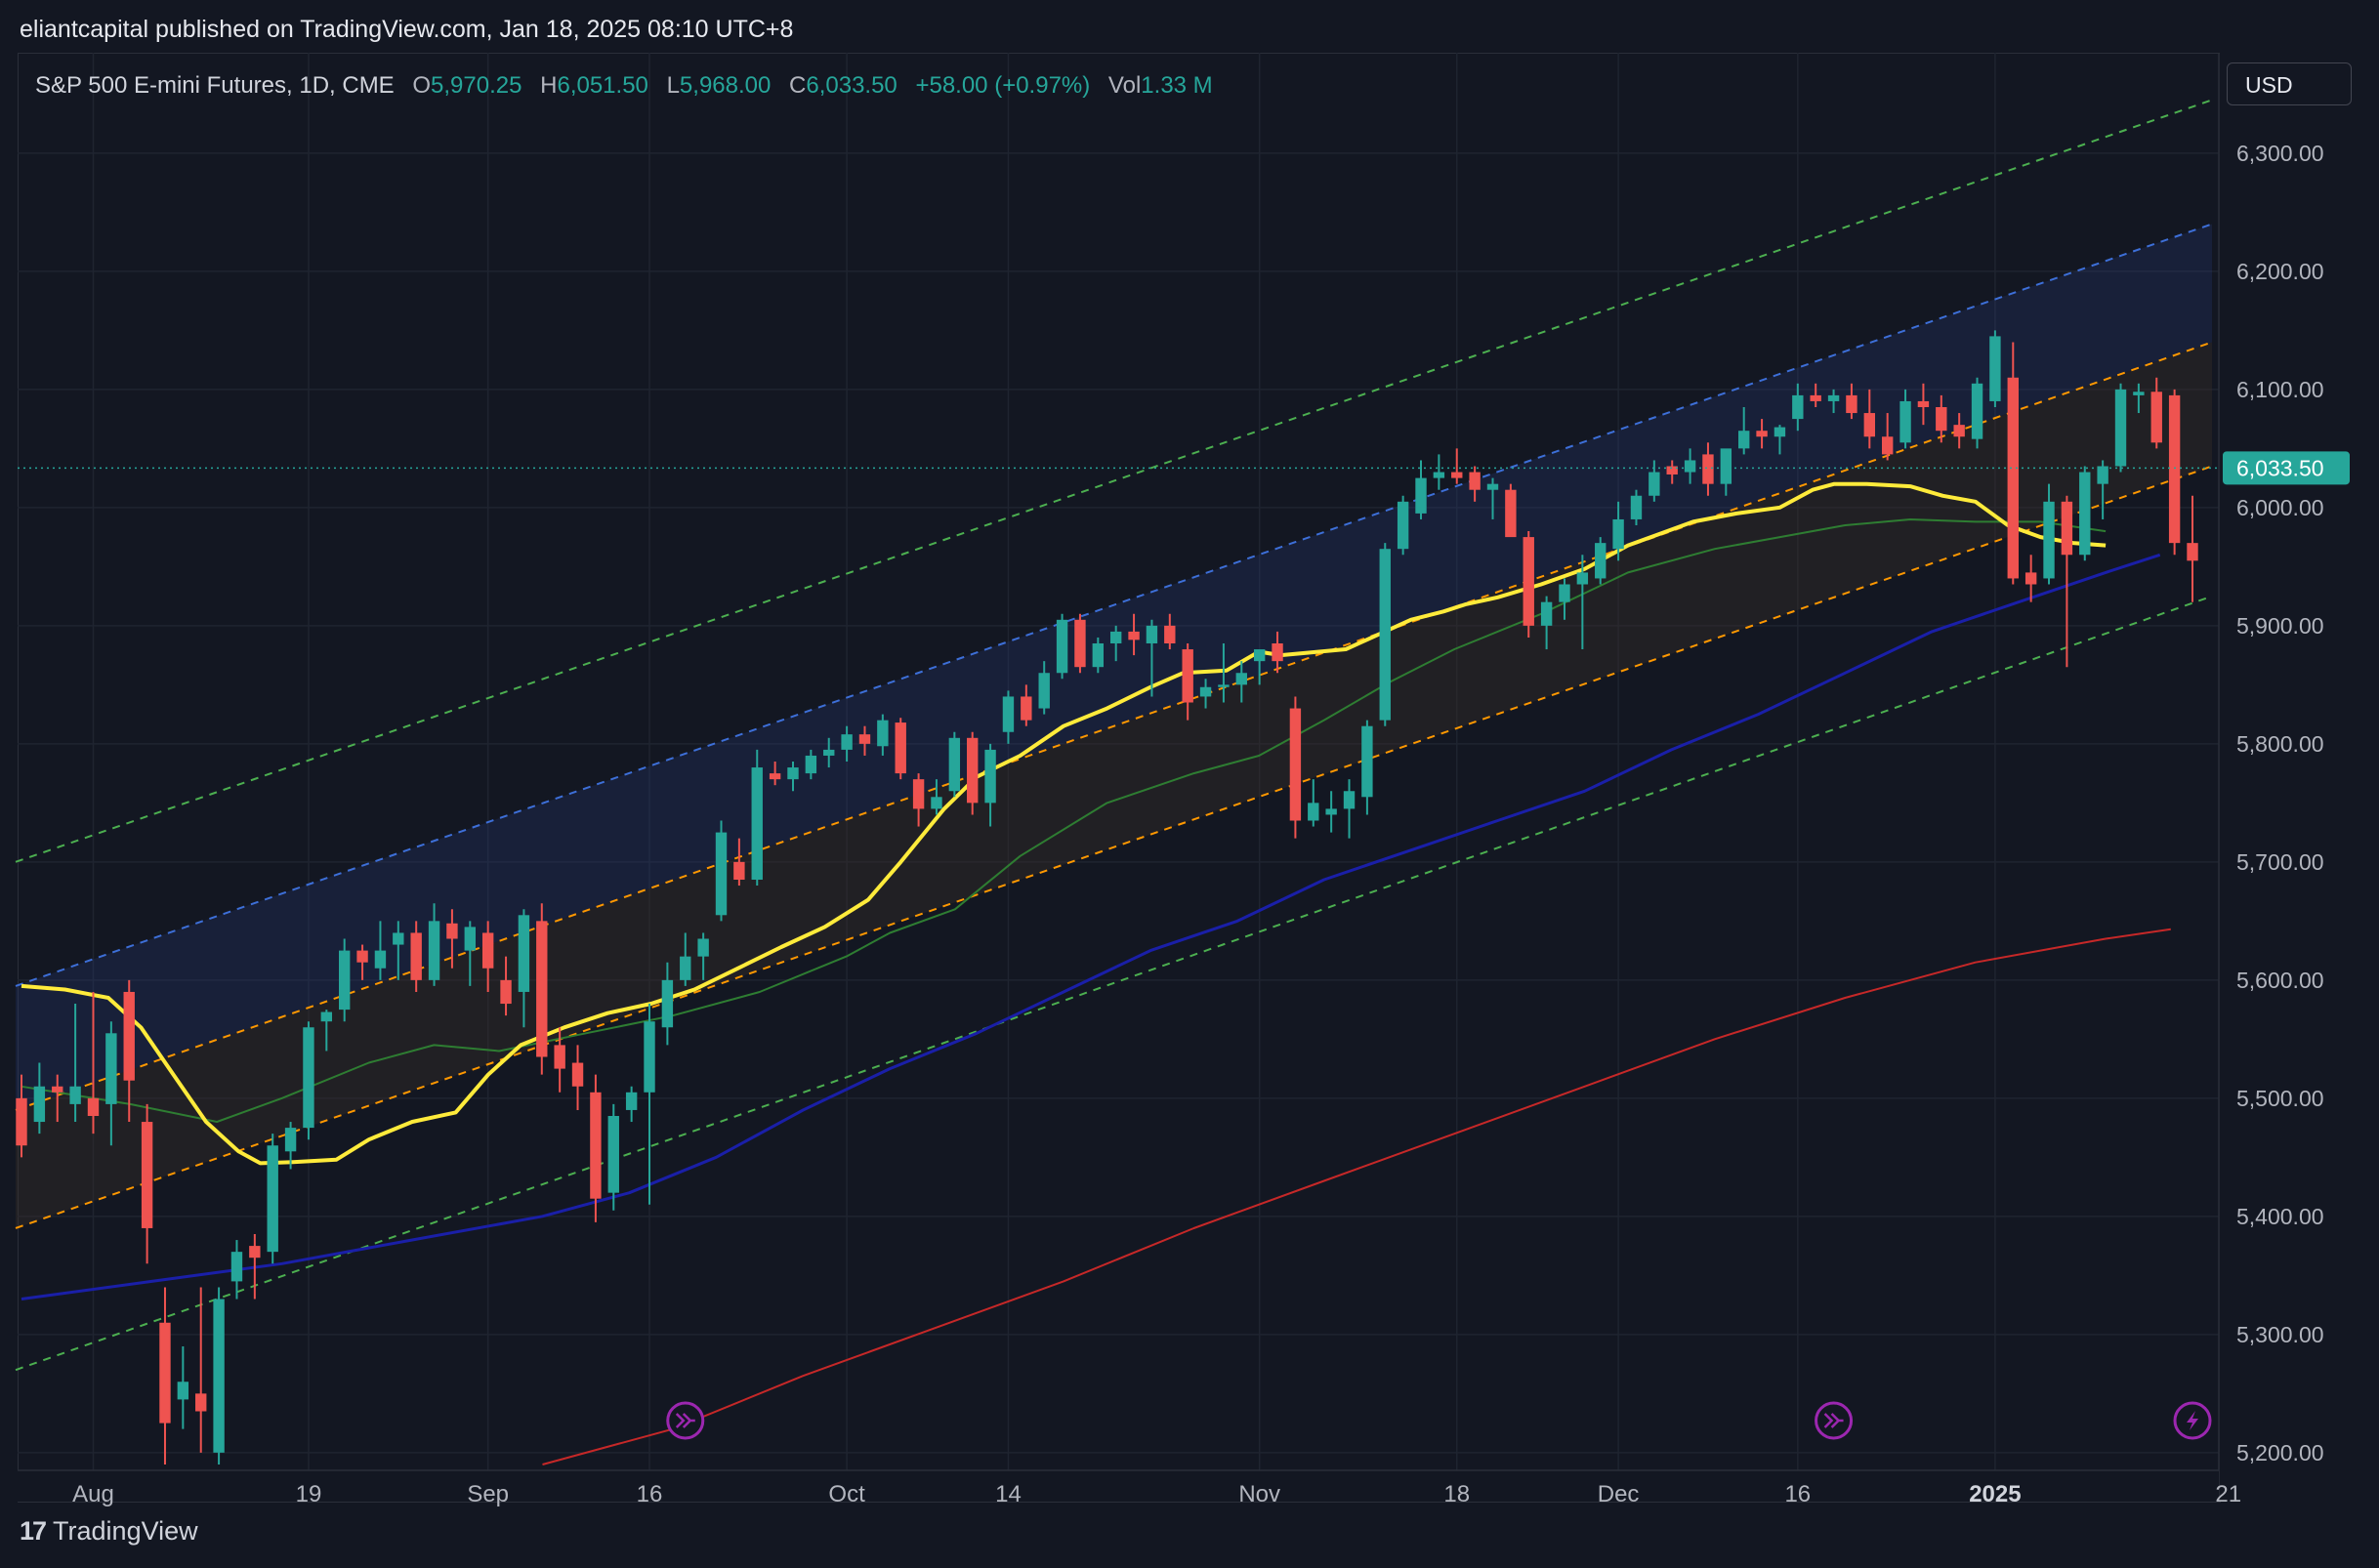 The width and height of the screenshot is (2379, 1568). What do you see at coordinates (2280, 507) in the screenshot?
I see `y-tick-label: 6,000.00` at bounding box center [2280, 507].